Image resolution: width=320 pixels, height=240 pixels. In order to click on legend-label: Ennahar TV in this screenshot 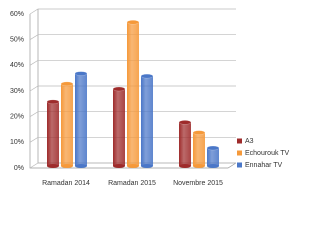, I will do `click(264, 165)`.